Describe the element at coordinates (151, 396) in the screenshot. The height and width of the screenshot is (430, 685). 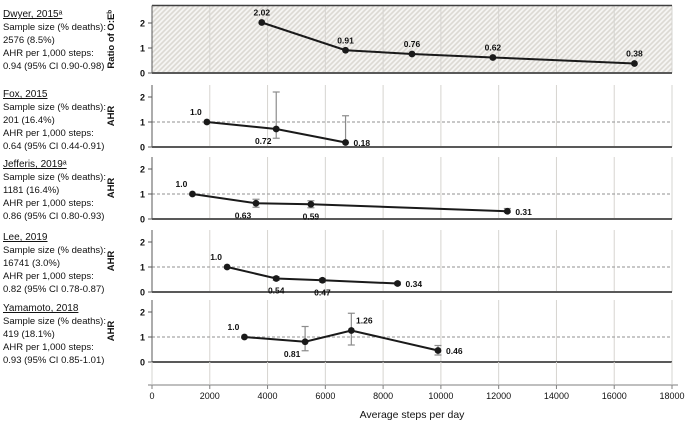
I see `x-tick-label: 0` at that location.